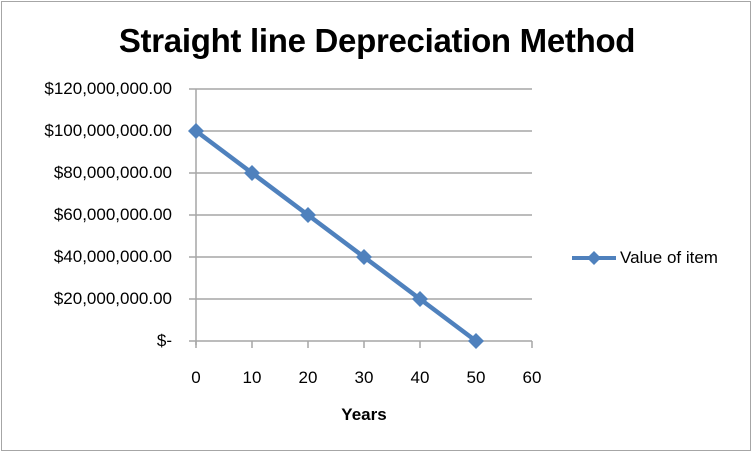  Describe the element at coordinates (164, 340) in the screenshot. I see `y-tick-label: $-` at that location.